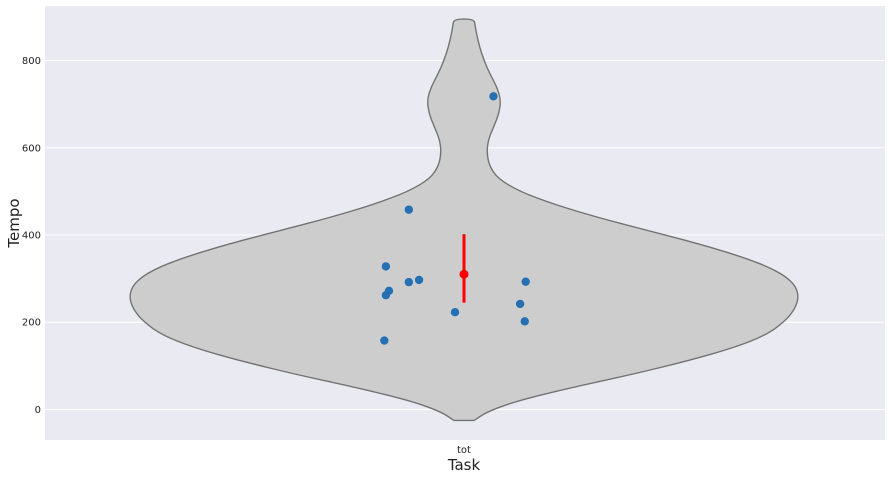 The image size is (889, 479). What do you see at coordinates (464, 450) in the screenshot?
I see `x-tick-label: tot` at bounding box center [464, 450].